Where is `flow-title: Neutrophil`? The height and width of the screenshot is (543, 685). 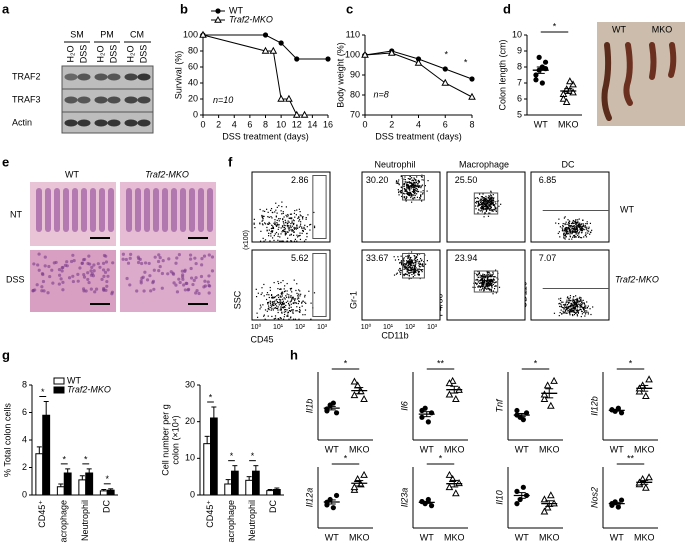 flow-title: Neutrophil is located at coordinates (394, 164).